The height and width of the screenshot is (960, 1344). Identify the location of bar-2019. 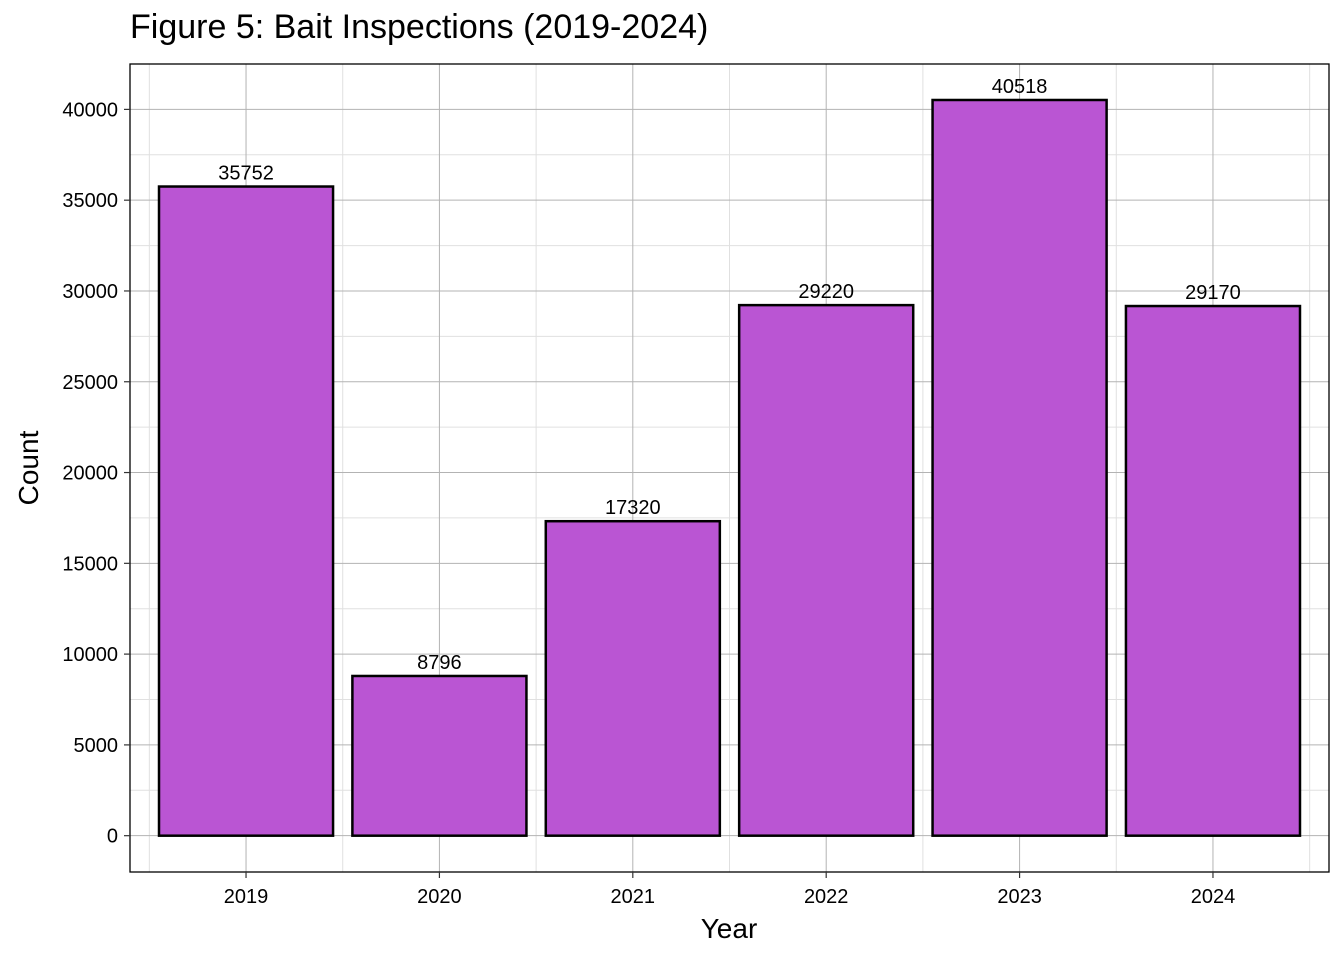
(246, 511).